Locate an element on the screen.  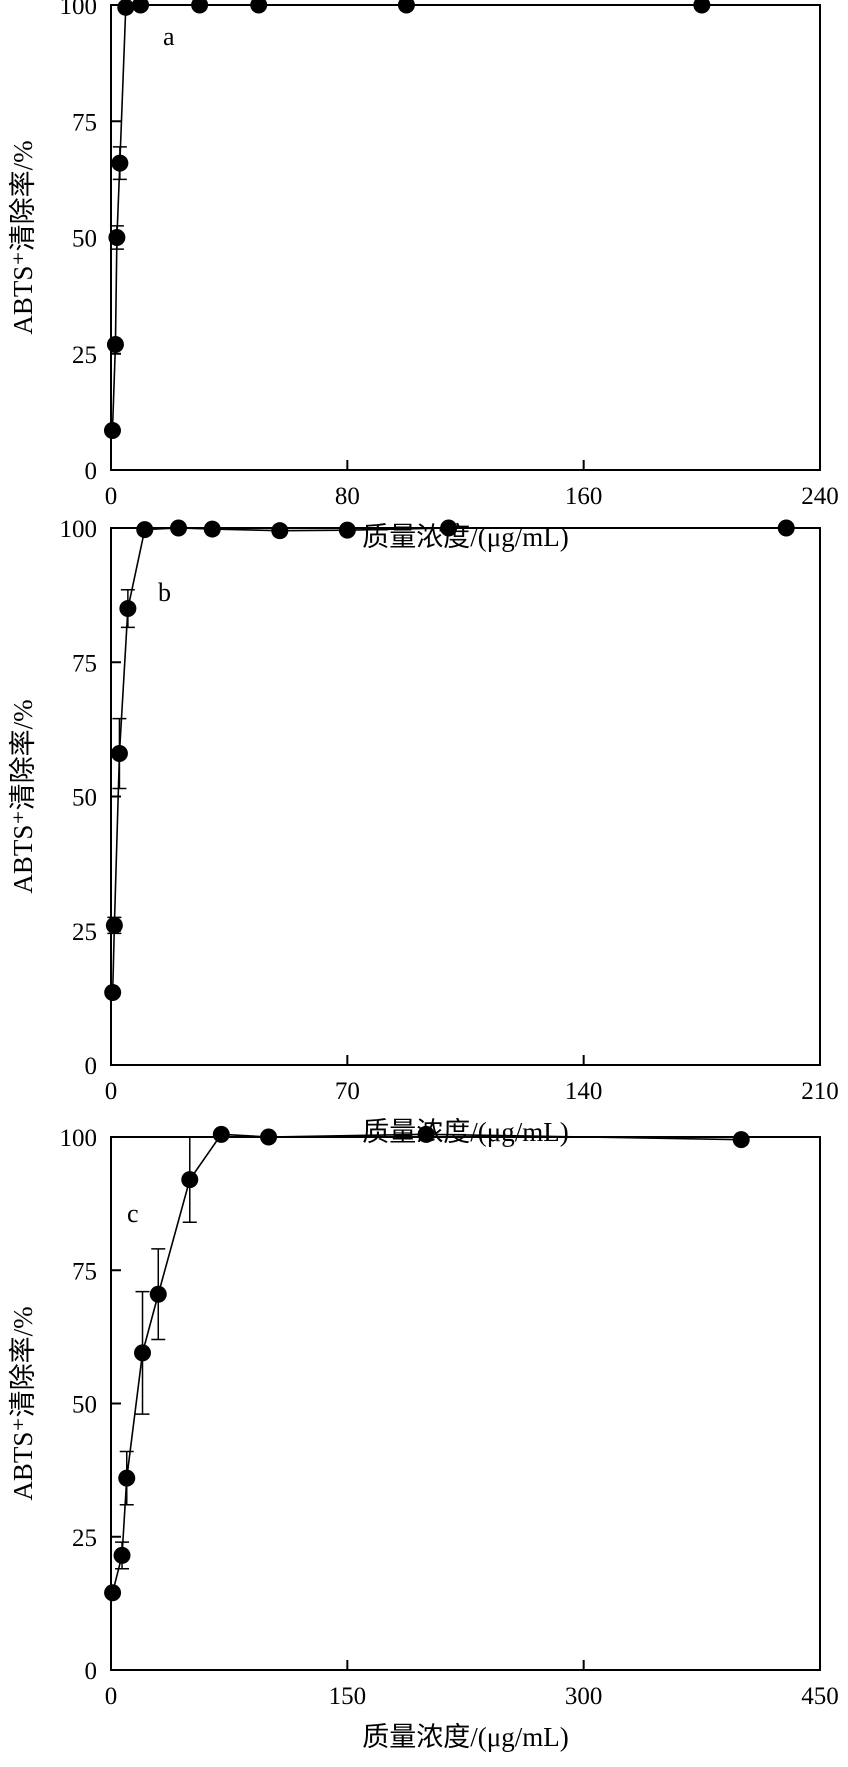
panel-label: b is located at coordinates (164, 592).